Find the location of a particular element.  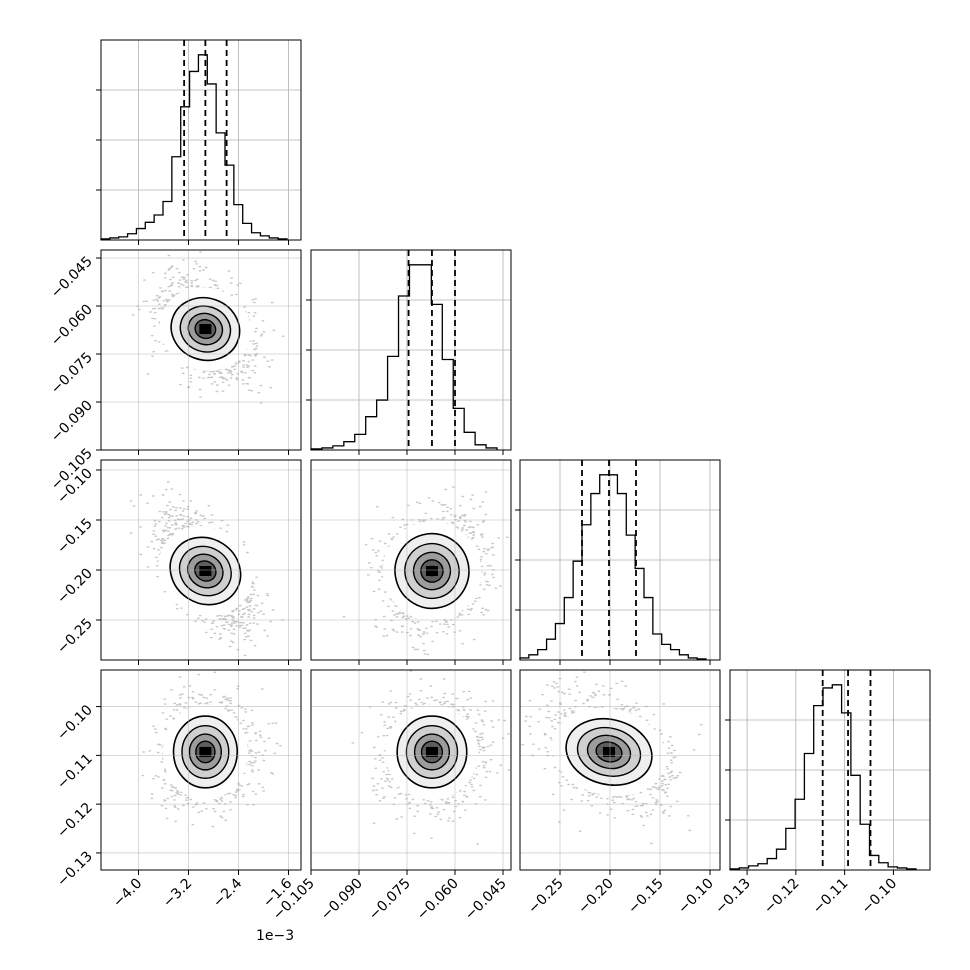

y-tick-label: −0.075 is located at coordinates (72, 374).